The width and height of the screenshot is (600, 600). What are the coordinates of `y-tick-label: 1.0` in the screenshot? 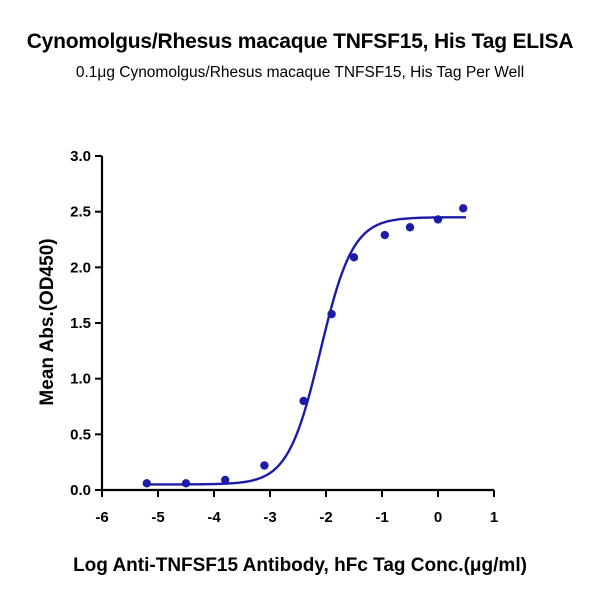 It's located at (80, 379).